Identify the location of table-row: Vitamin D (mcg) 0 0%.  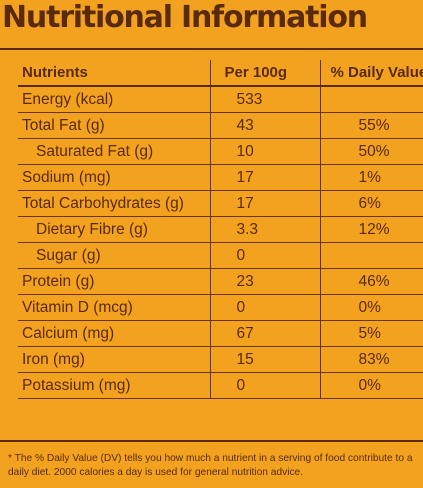
(220, 307).